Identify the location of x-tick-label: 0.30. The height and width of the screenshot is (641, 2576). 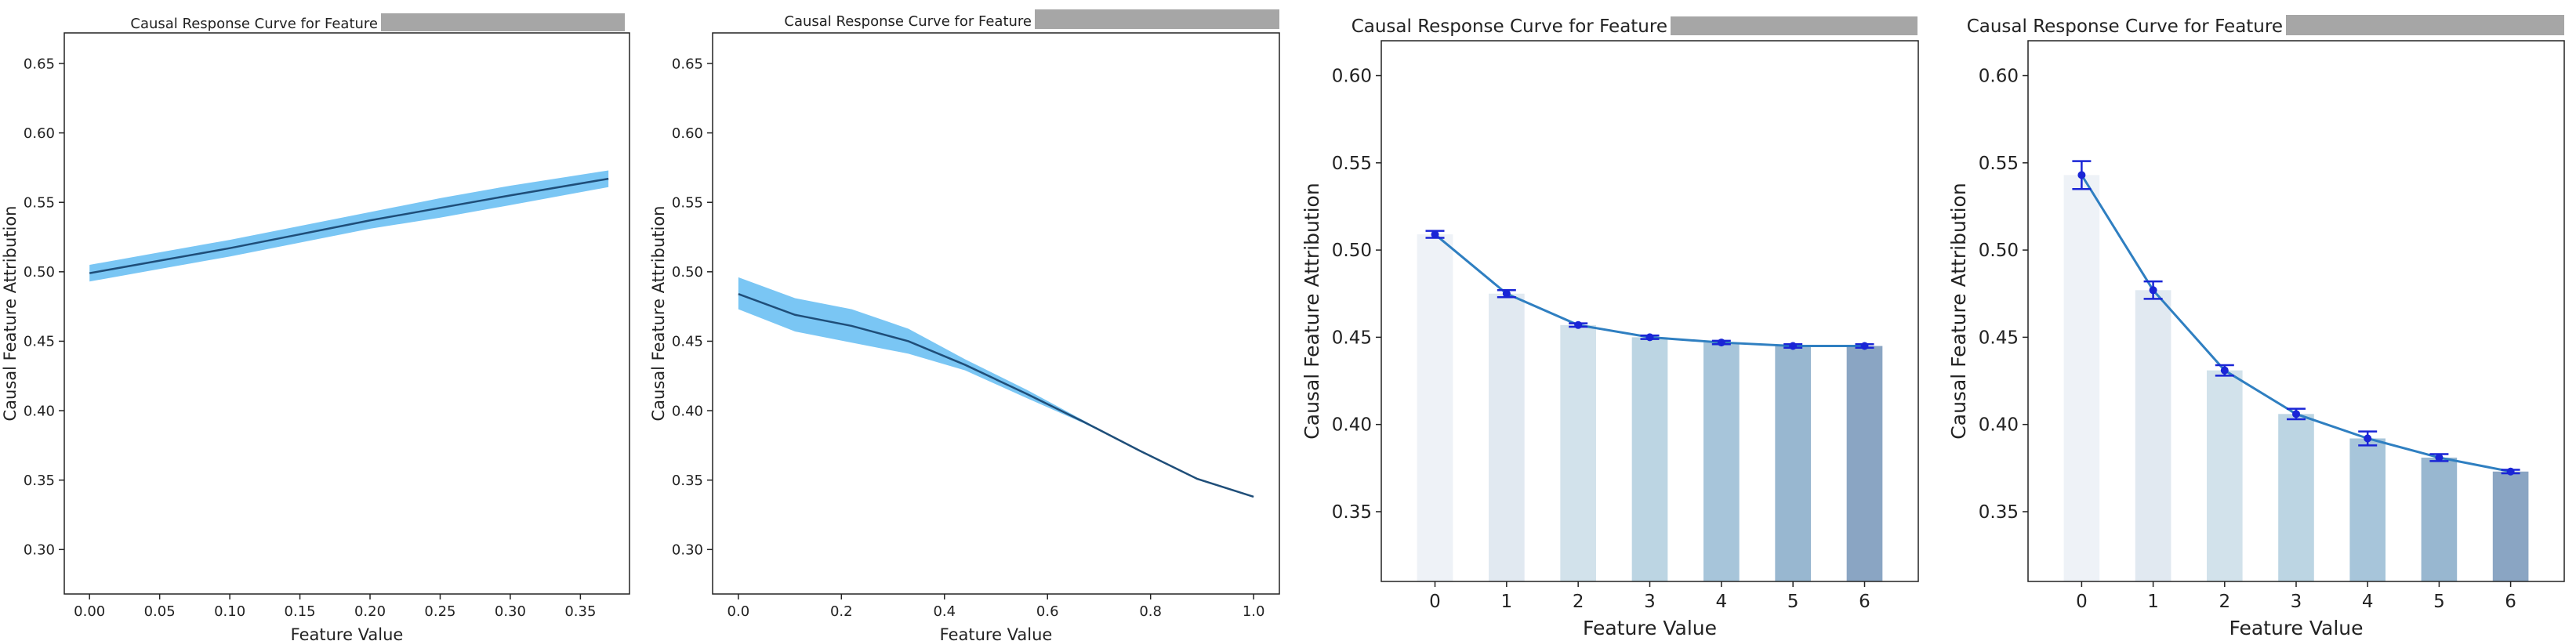
(511, 611).